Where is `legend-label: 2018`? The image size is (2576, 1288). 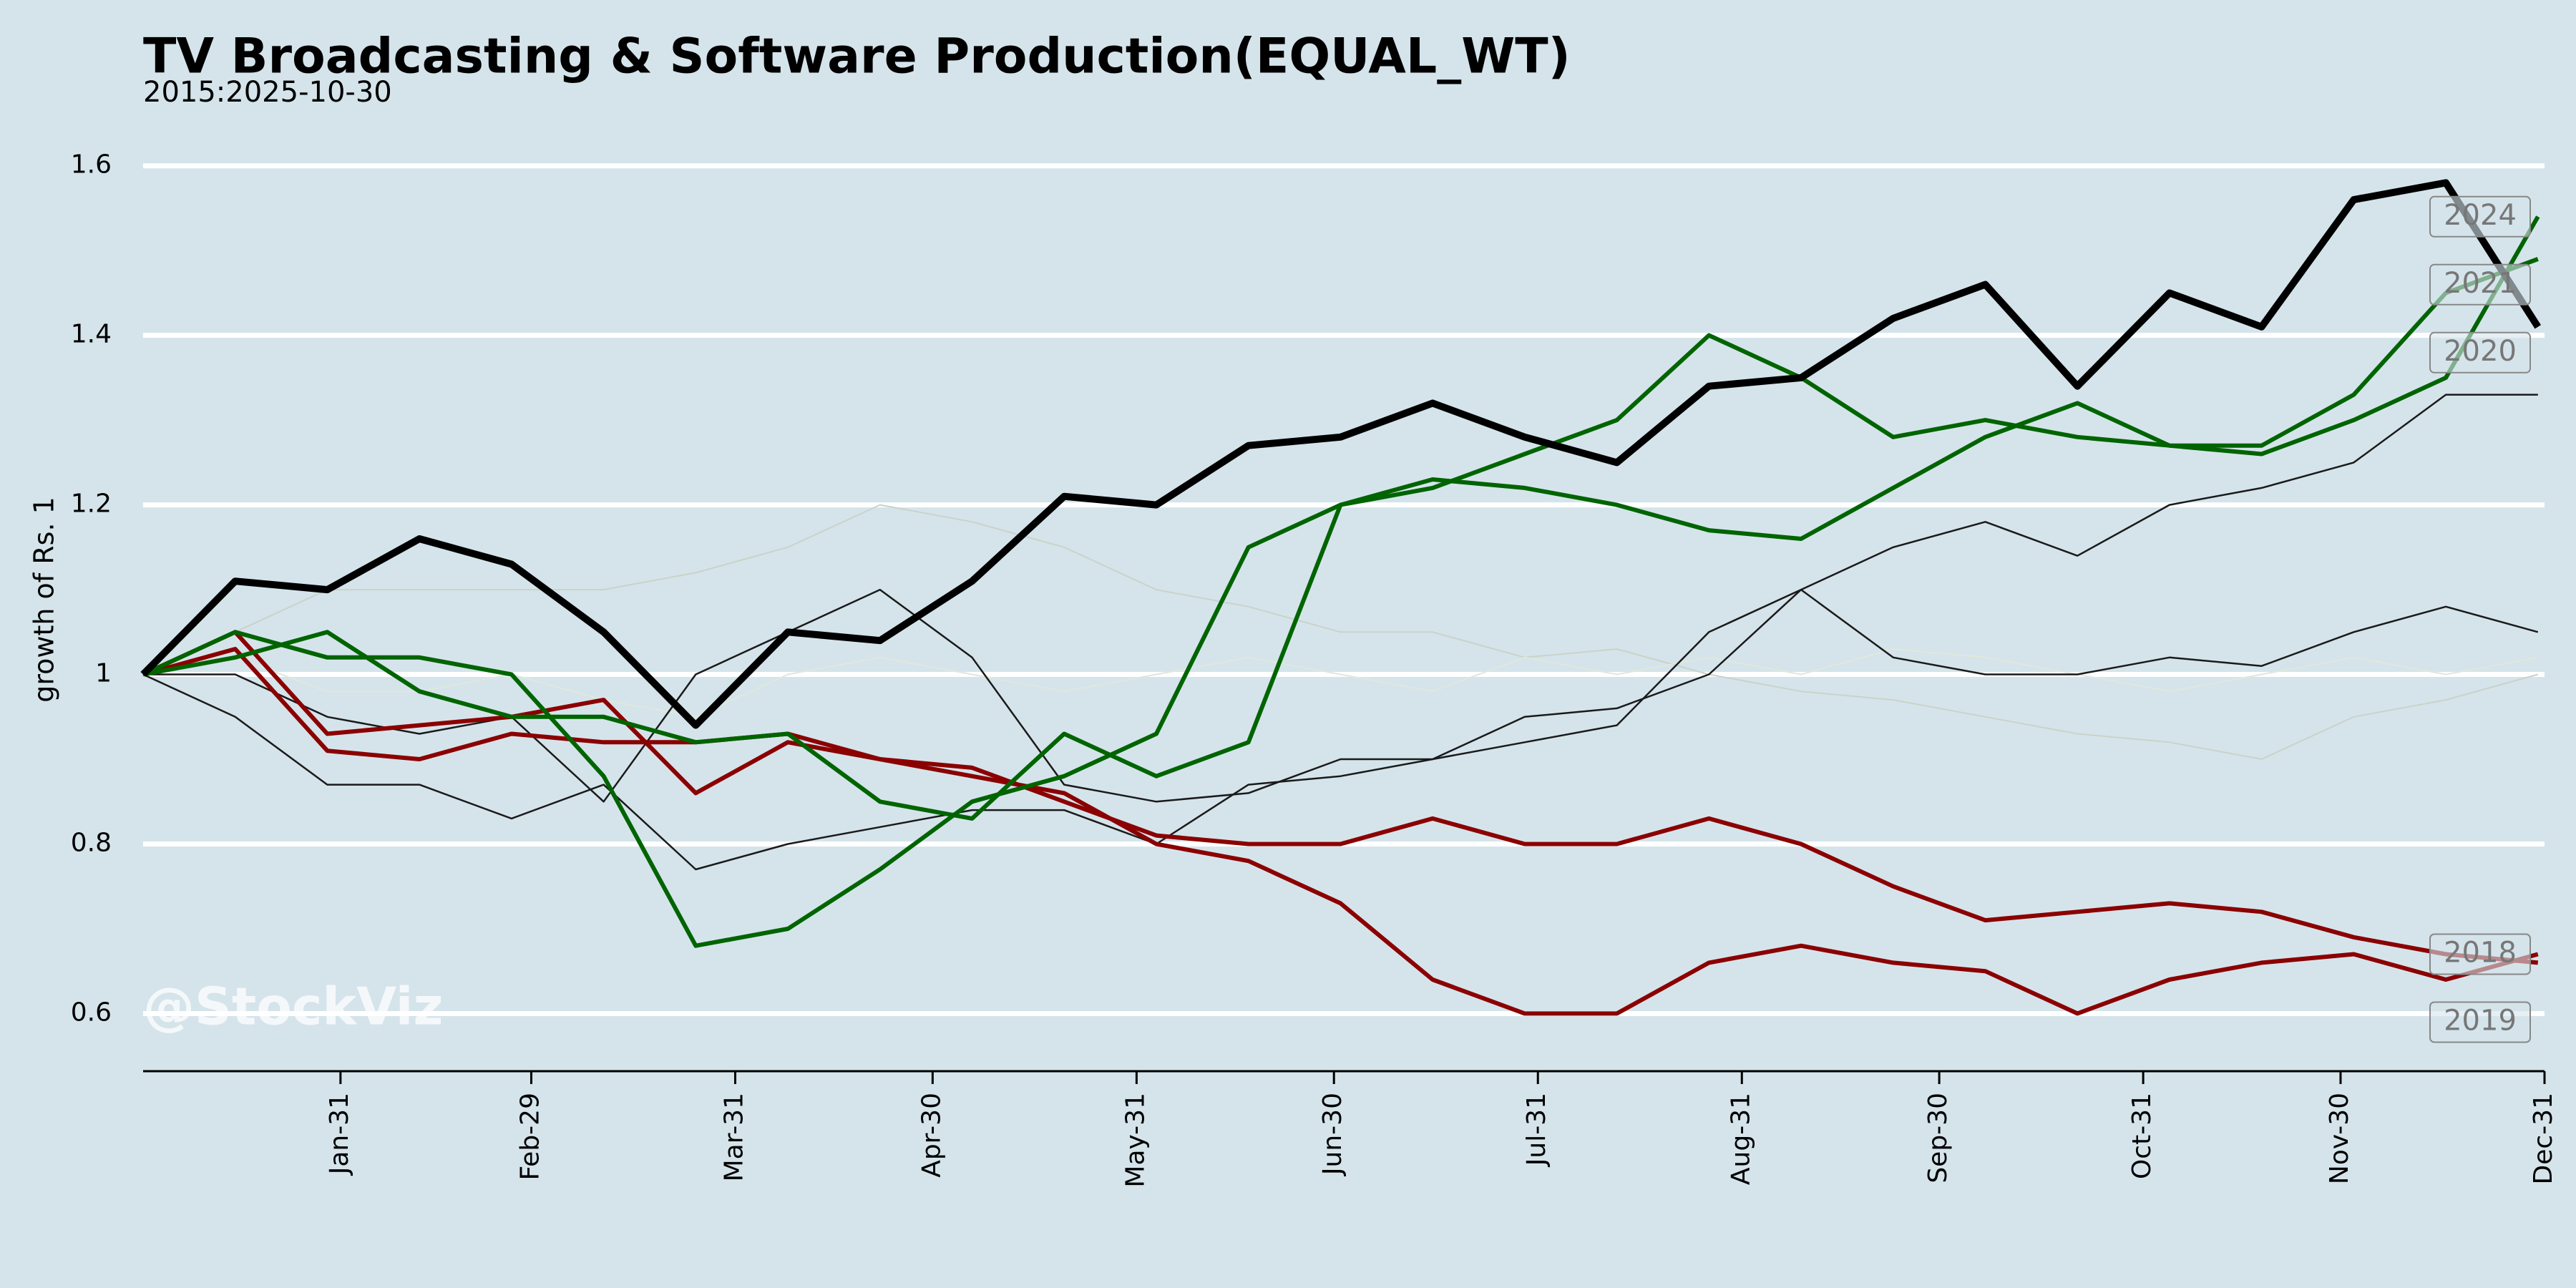 legend-label: 2018 is located at coordinates (2480, 953).